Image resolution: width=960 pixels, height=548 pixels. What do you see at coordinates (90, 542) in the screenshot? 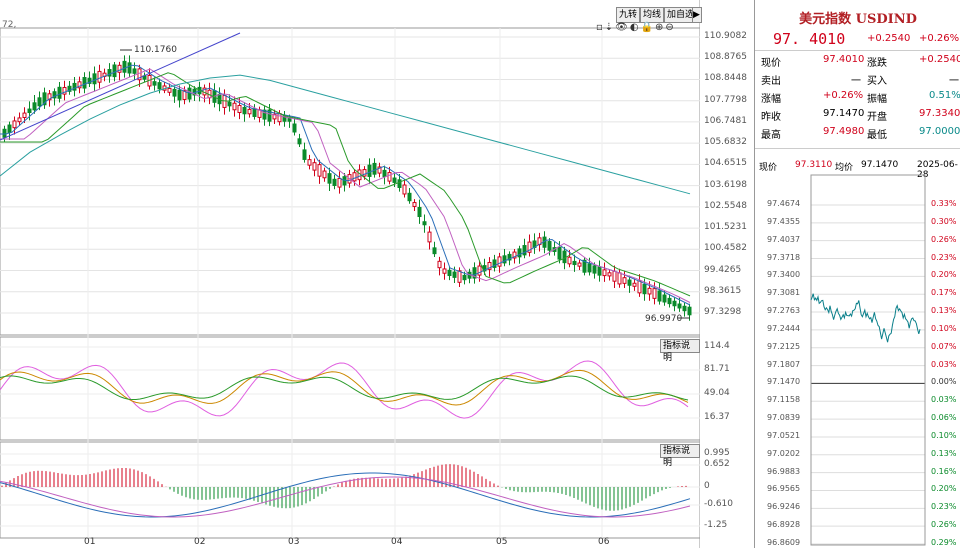
I see `month-tick-label: 01` at bounding box center [90, 542].